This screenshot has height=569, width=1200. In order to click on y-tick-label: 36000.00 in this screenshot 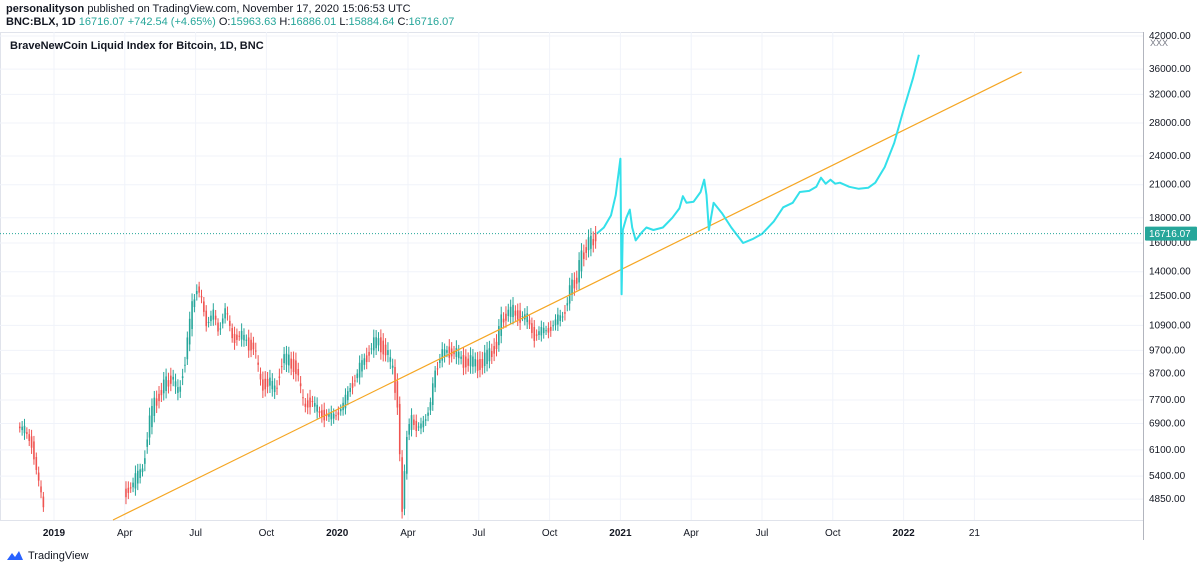, I will do `click(1170, 69)`.